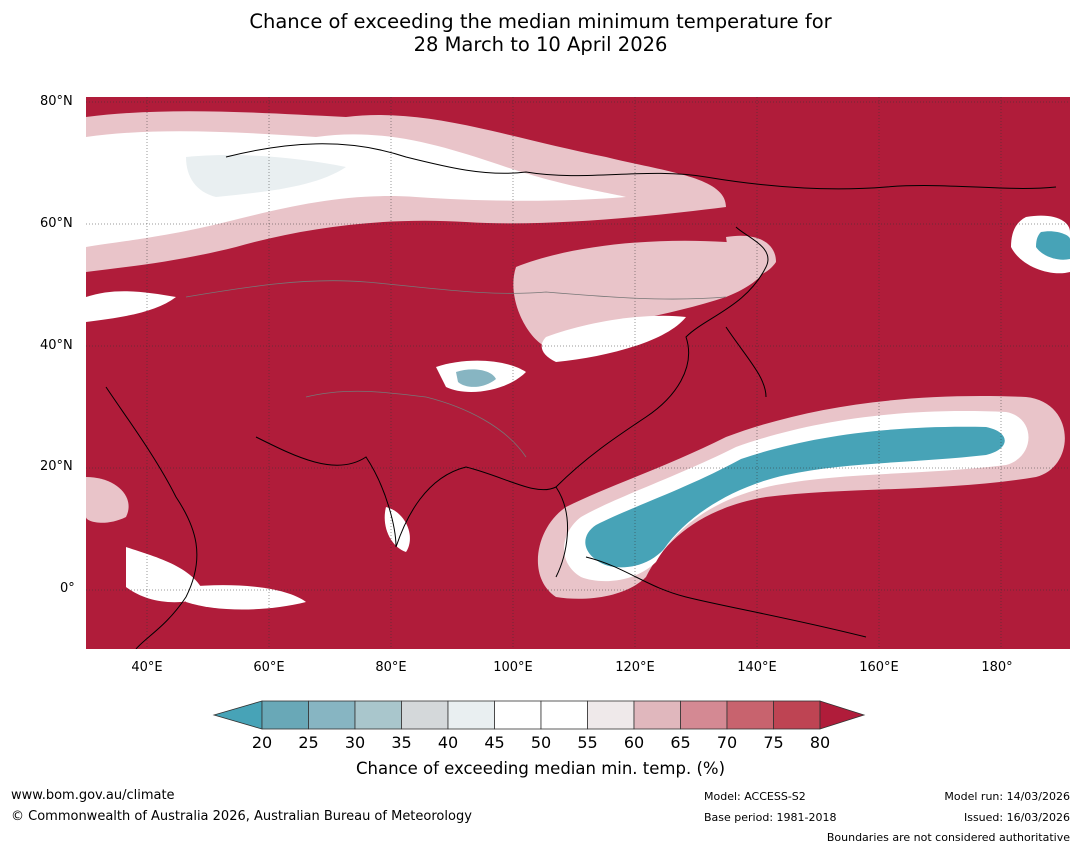 The width and height of the screenshot is (1081, 850). What do you see at coordinates (1007, 796) in the screenshot?
I see `footer-model-run: Model run: 14/03/2026` at bounding box center [1007, 796].